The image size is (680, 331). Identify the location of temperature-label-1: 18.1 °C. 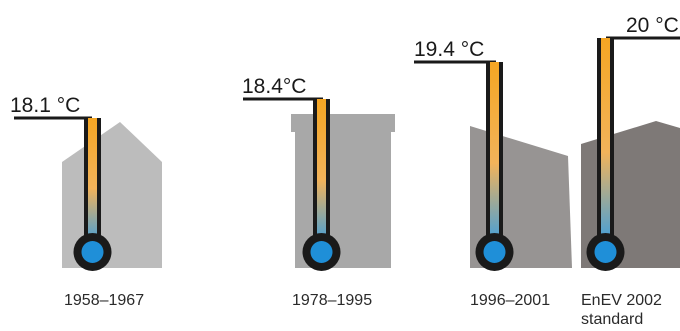
(45, 105).